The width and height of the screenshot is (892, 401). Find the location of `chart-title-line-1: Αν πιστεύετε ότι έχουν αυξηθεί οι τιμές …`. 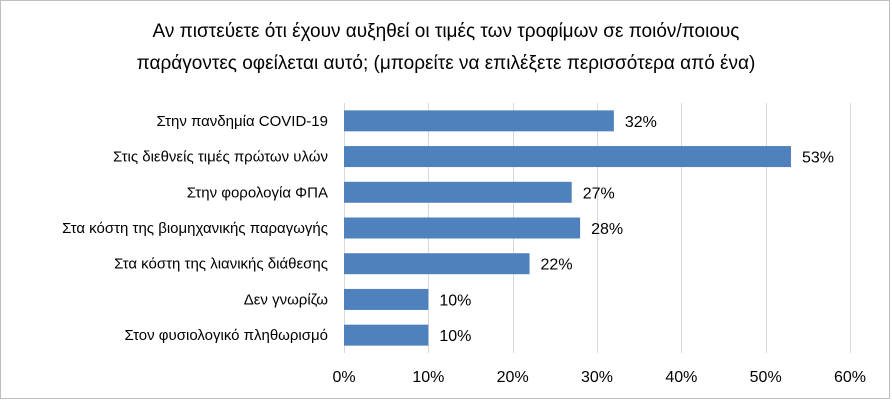

chart-title-line-1: Αν πιστεύετε ότι έχουν αυξηθεί οι τιμές … is located at coordinates (446, 31).